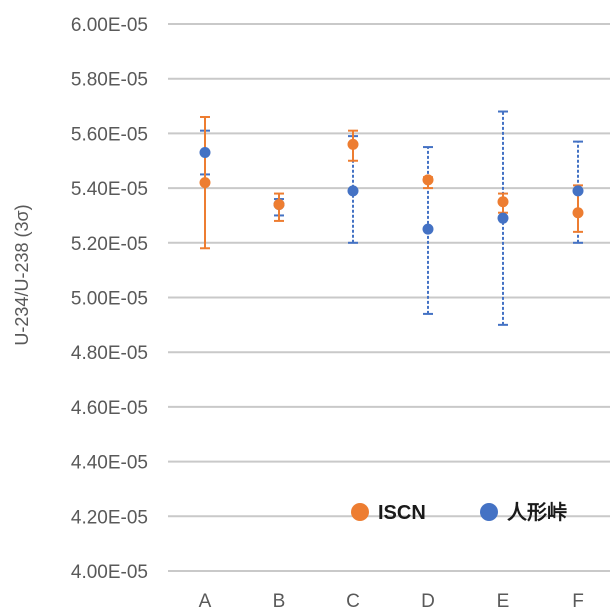  Describe the element at coordinates (503, 600) in the screenshot. I see `x-tick-label: E` at that location.